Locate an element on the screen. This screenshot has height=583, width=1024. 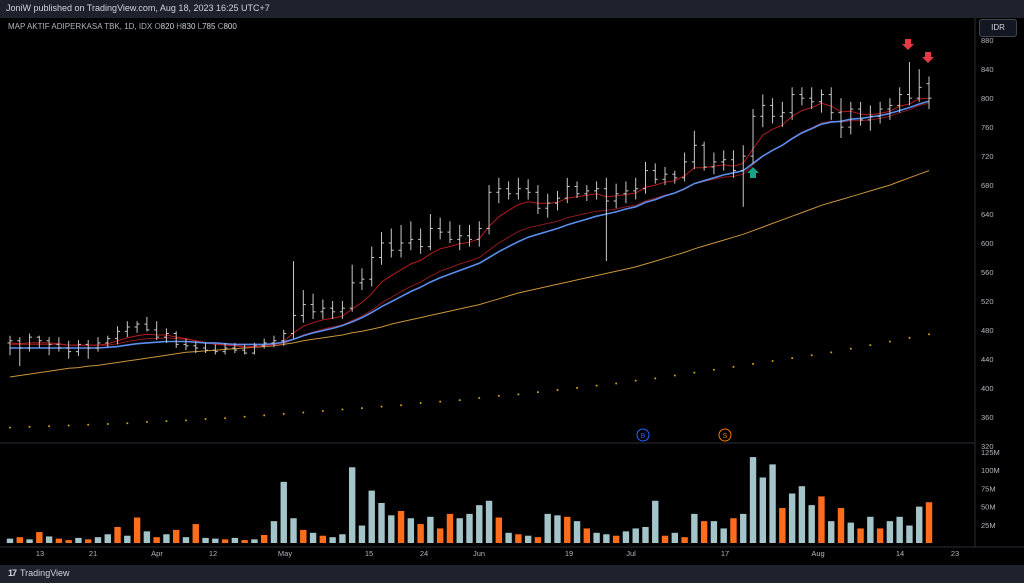
volume-tick-label: 100M is located at coordinates (990, 470).